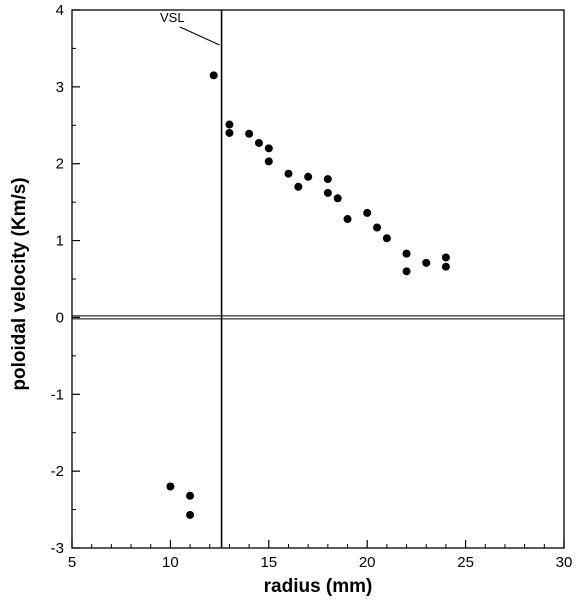  Describe the element at coordinates (172, 17) in the screenshot. I see `vsl-label: VSL` at that location.